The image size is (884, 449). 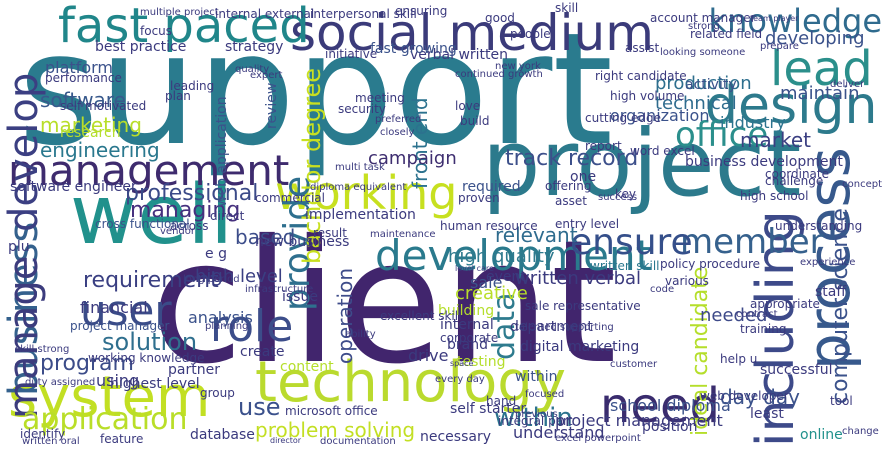 What do you see at coordinates (150, 342) in the screenshot?
I see `word-solution: solution` at bounding box center [150, 342].